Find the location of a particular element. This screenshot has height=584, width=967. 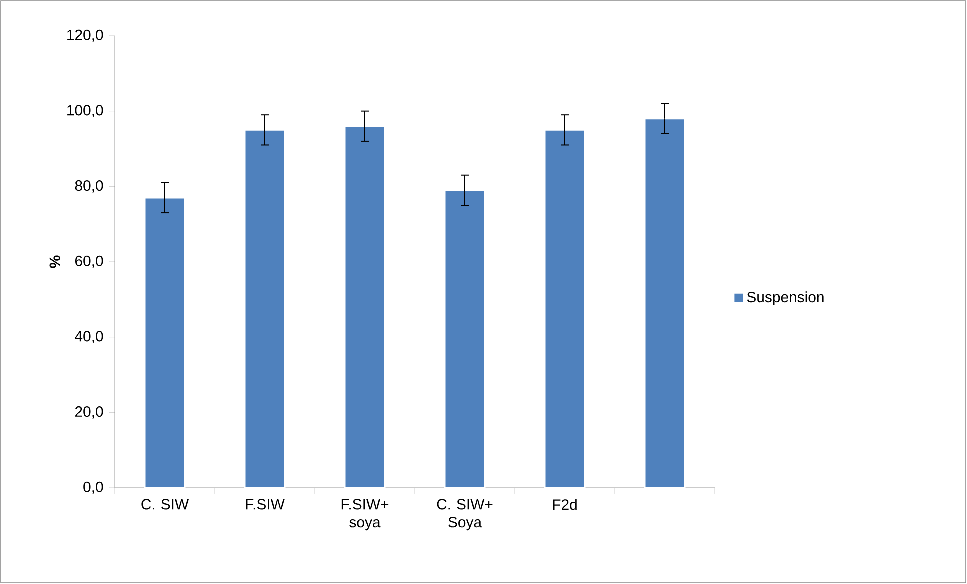

x-tick-label: C. SIW is located at coordinates (166, 504).